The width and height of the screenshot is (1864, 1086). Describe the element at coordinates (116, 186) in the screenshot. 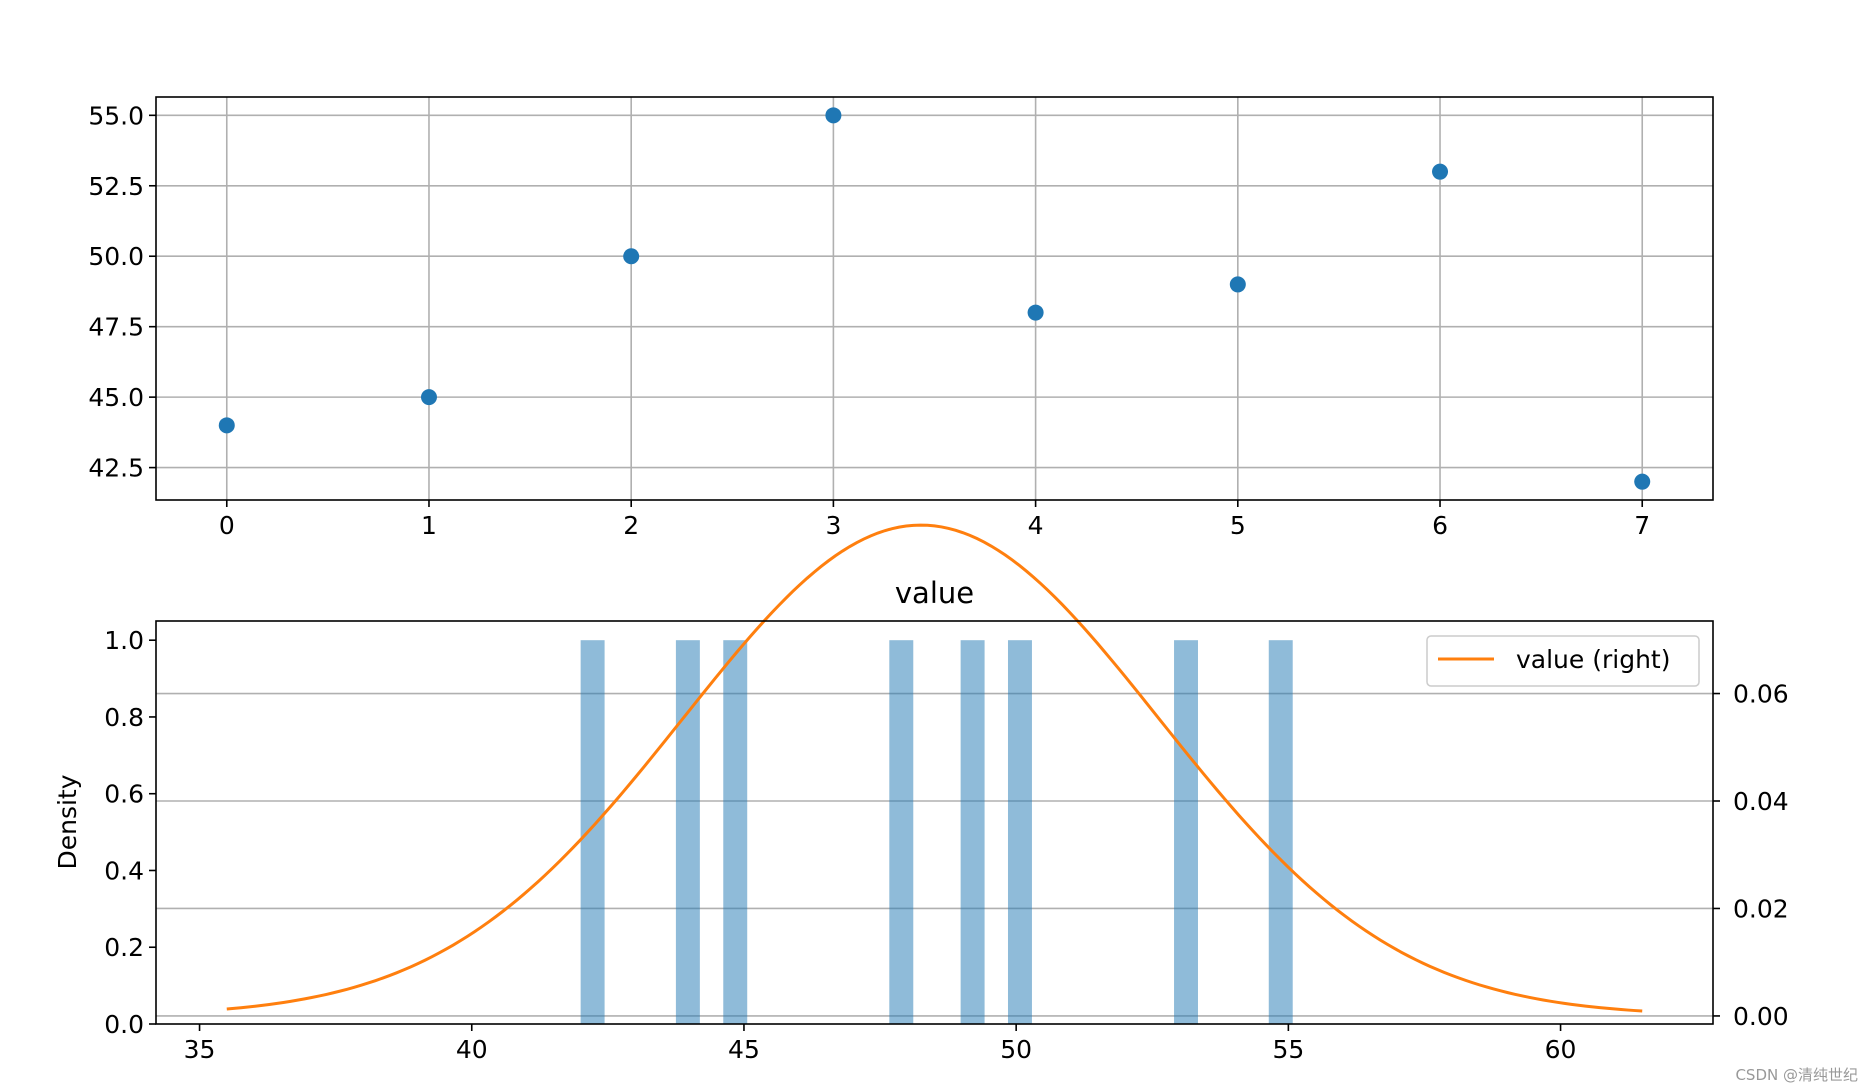

I see `scatter-y-tick-label: 52.5` at that location.